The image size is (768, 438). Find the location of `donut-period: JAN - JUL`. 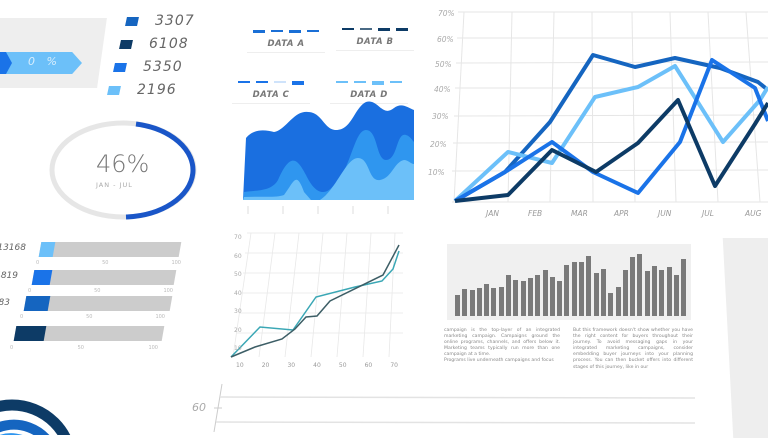

donut-period: JAN - JUL is located at coordinates (114, 185).